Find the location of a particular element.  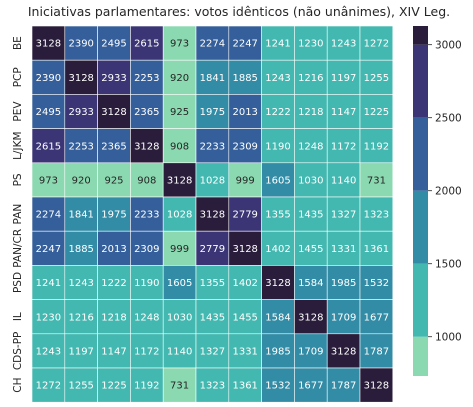

y-tick-label: PSD is located at coordinates (18, 282).